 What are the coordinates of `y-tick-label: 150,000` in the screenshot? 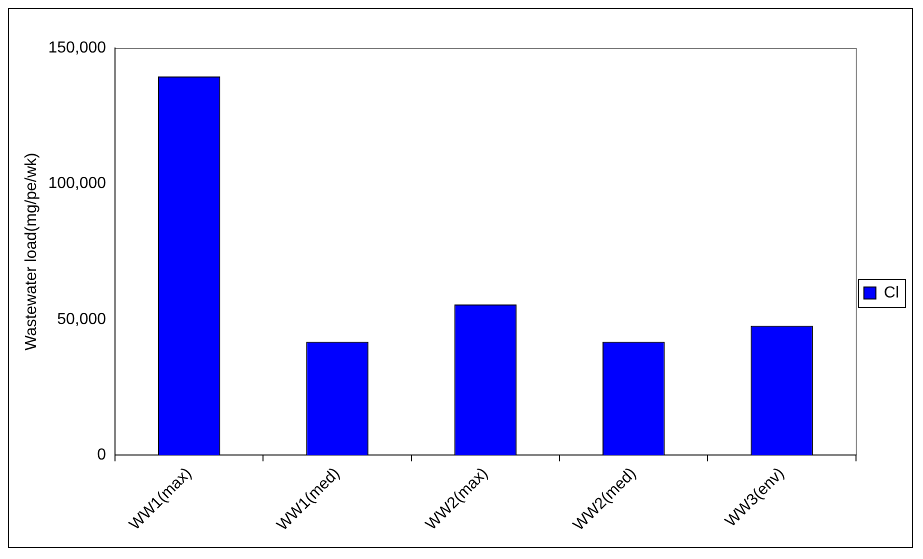 It's located at (77, 47).